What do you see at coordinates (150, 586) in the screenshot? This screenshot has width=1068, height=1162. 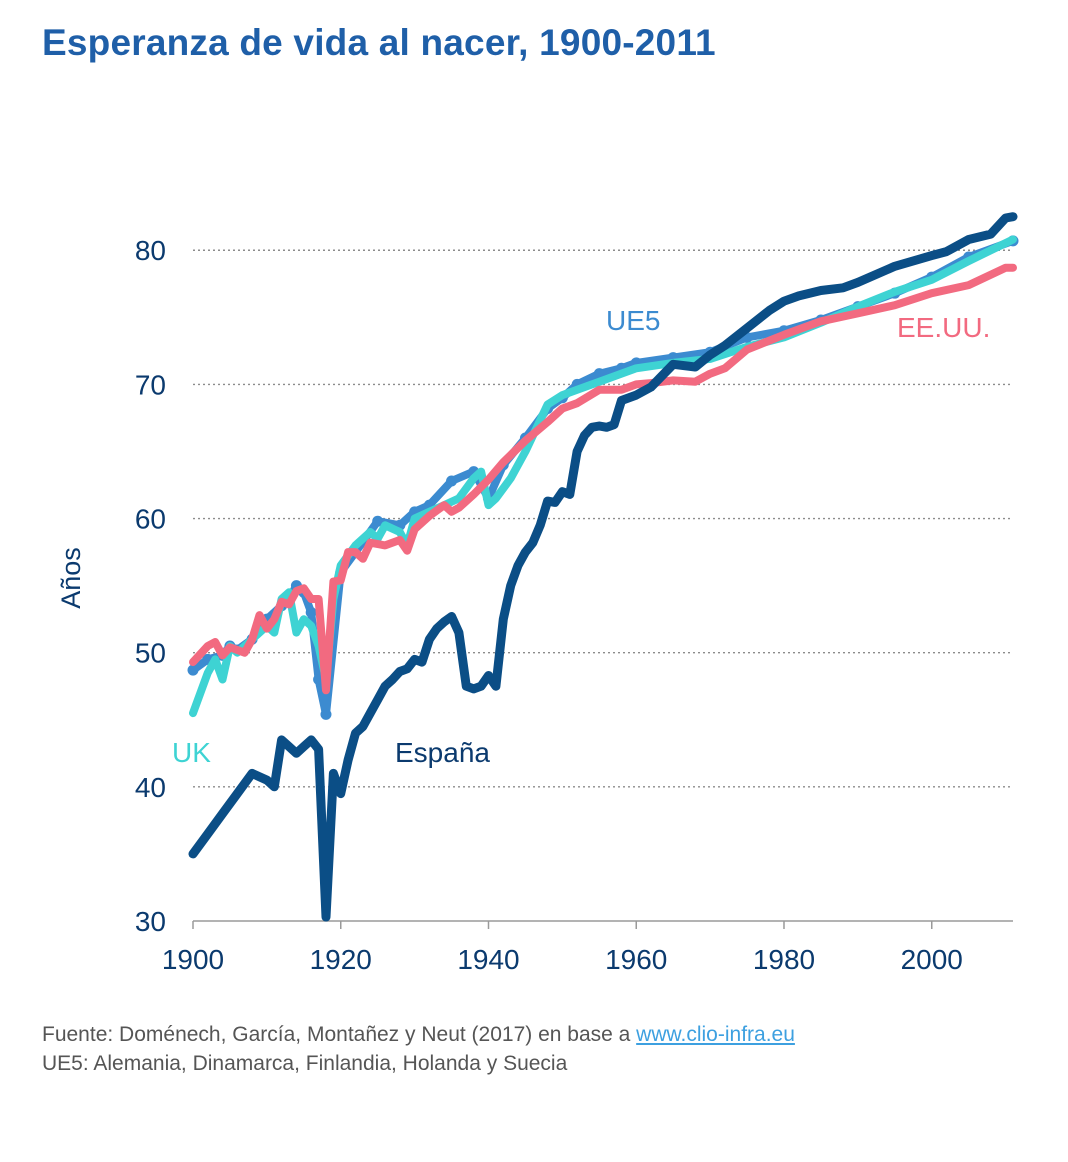 I see `y-tick-labels: 30 40 50 60 70 80` at bounding box center [150, 586].